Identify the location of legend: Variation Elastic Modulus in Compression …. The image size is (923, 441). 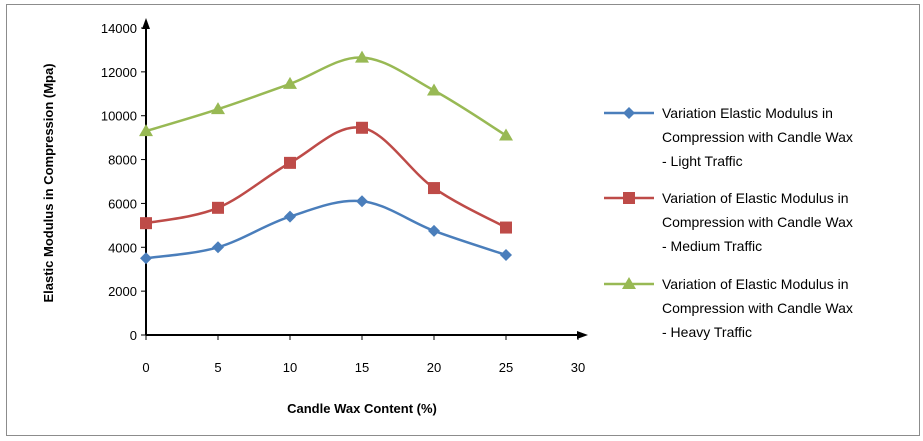
(728, 222).